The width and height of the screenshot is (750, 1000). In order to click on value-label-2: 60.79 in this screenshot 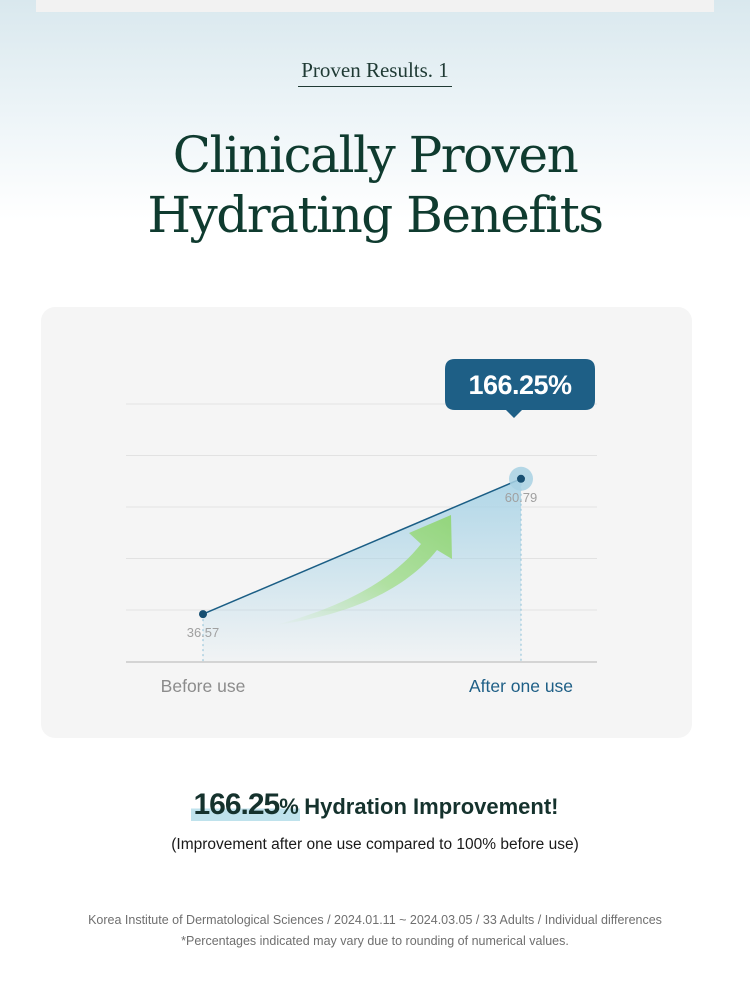, I will do `click(521, 497)`.